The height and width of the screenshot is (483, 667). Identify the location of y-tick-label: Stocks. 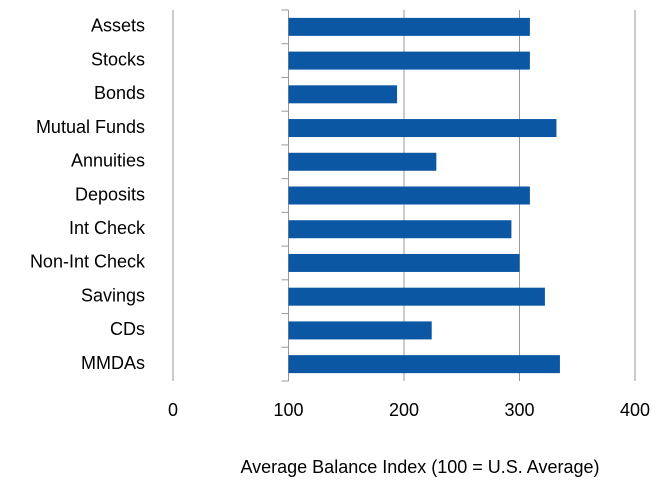
(118, 59).